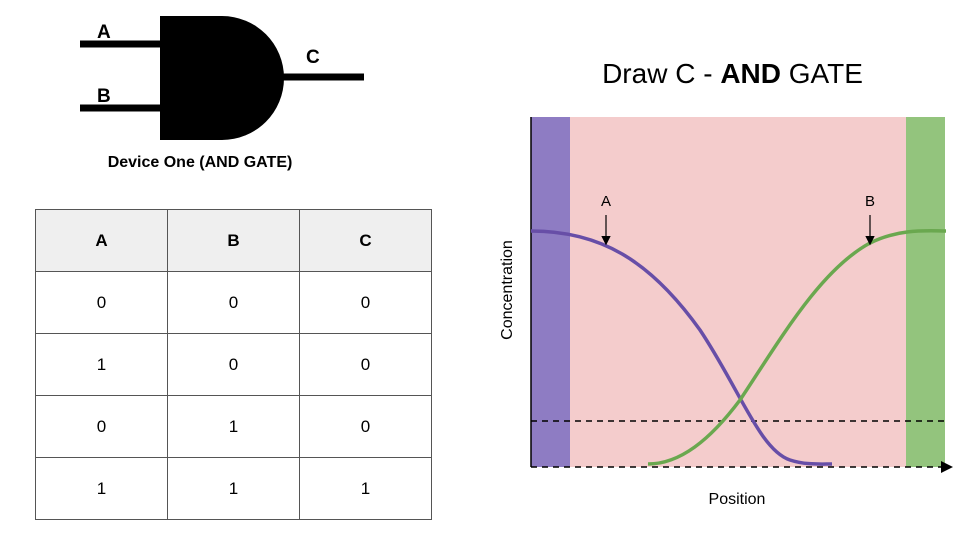 The width and height of the screenshot is (960, 540). I want to click on curve-b-label: B, so click(870, 201).